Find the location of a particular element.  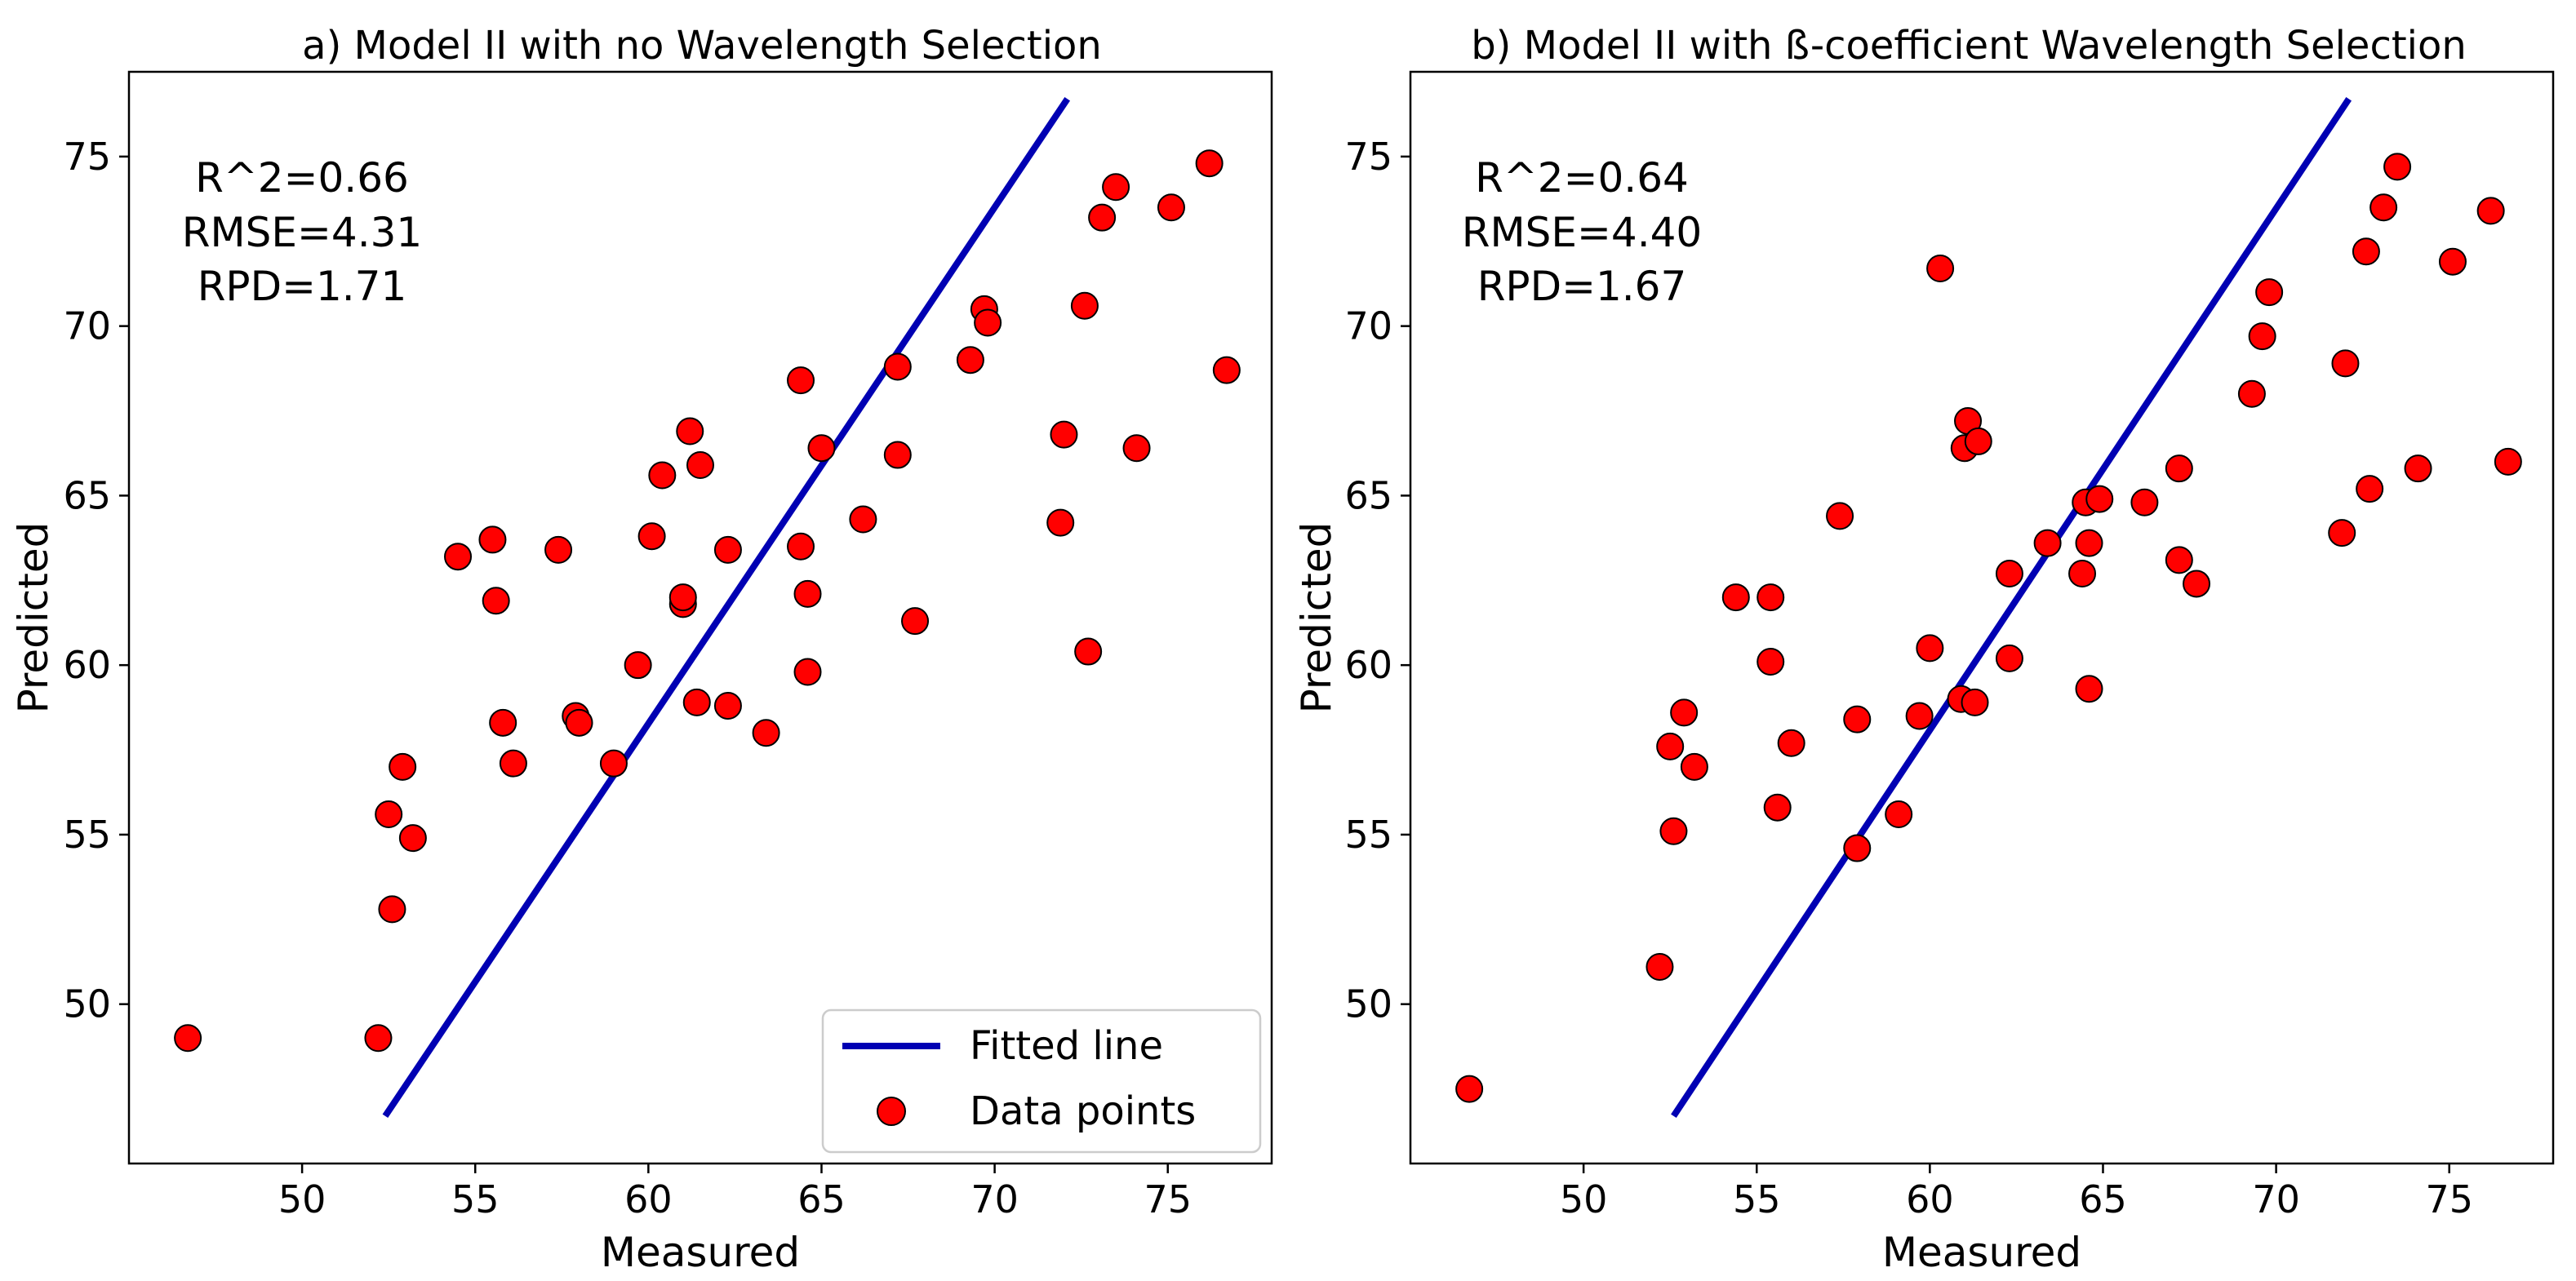

y-tick-label: 70 is located at coordinates (87, 326).